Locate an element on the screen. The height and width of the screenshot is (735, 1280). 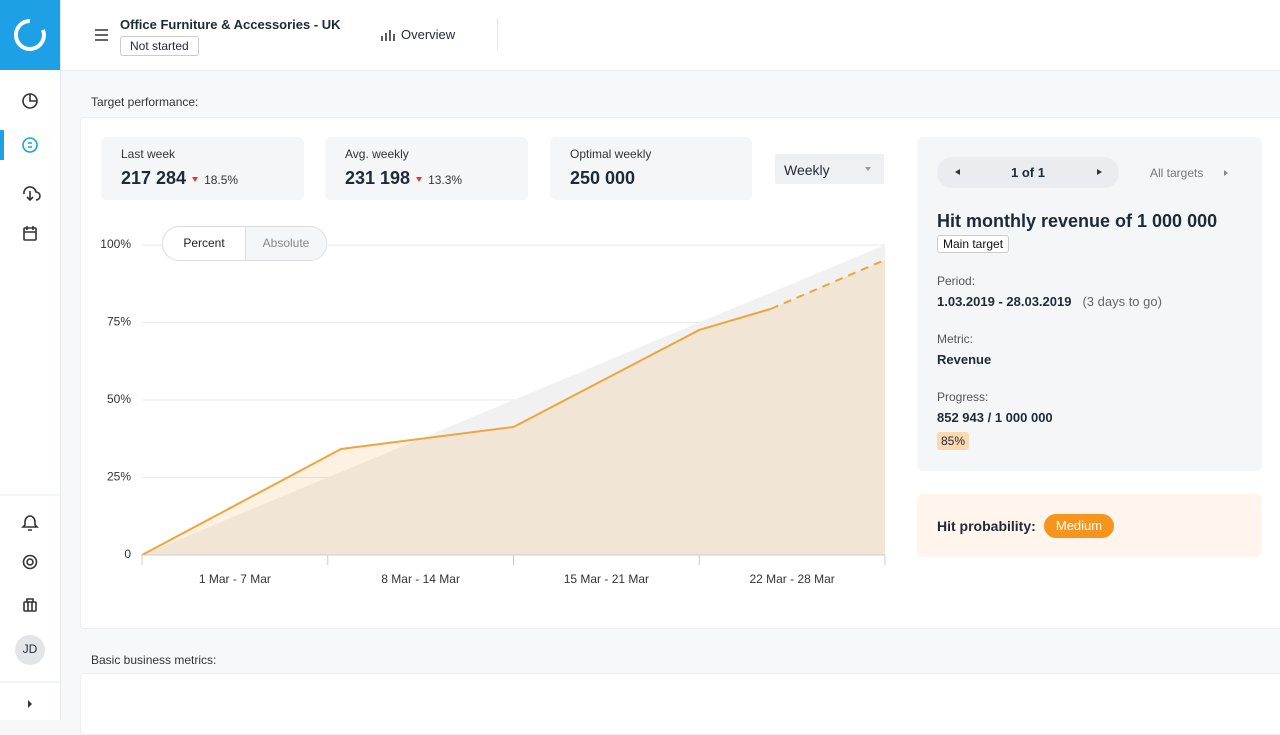
avatar is located at coordinates (30, 650).